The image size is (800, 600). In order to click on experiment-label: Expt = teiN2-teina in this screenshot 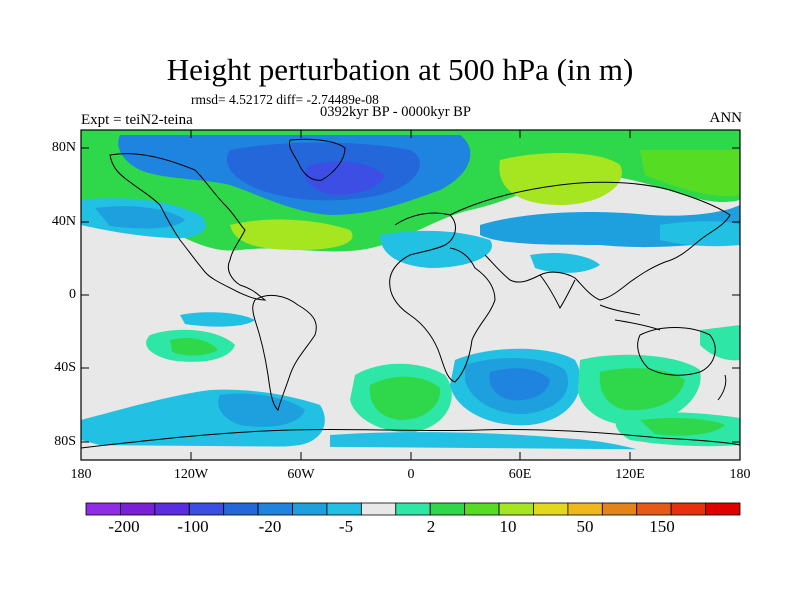, I will do `click(137, 120)`.